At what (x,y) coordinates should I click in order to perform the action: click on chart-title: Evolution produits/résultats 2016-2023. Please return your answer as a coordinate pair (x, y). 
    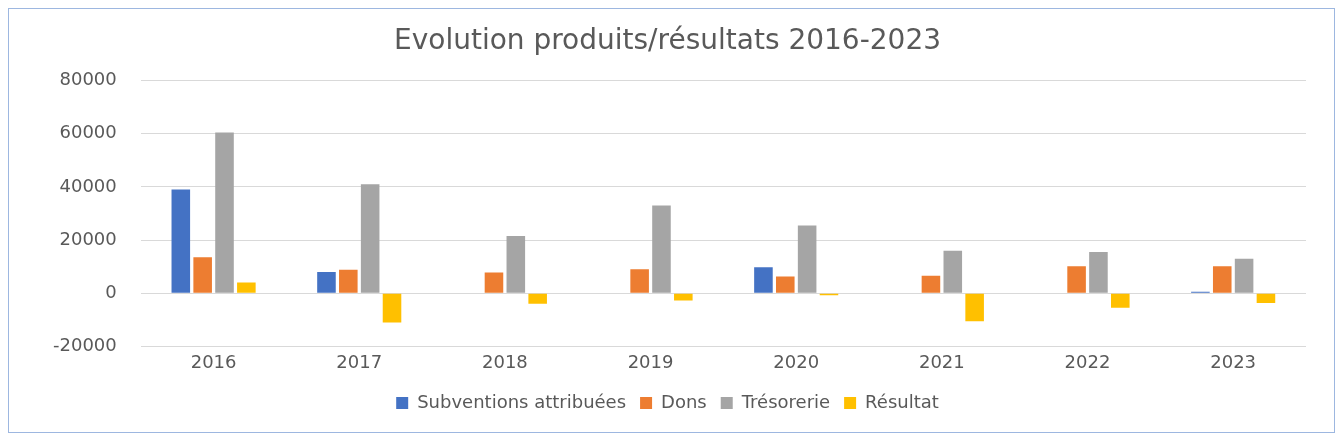
    Looking at the image, I should click on (667, 40).